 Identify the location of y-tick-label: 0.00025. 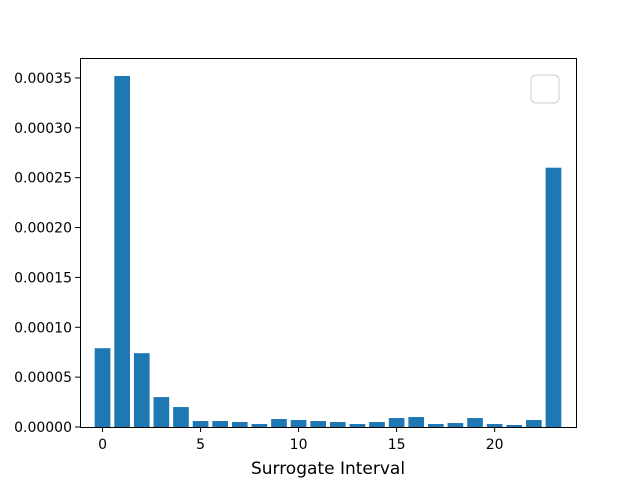
(43, 179).